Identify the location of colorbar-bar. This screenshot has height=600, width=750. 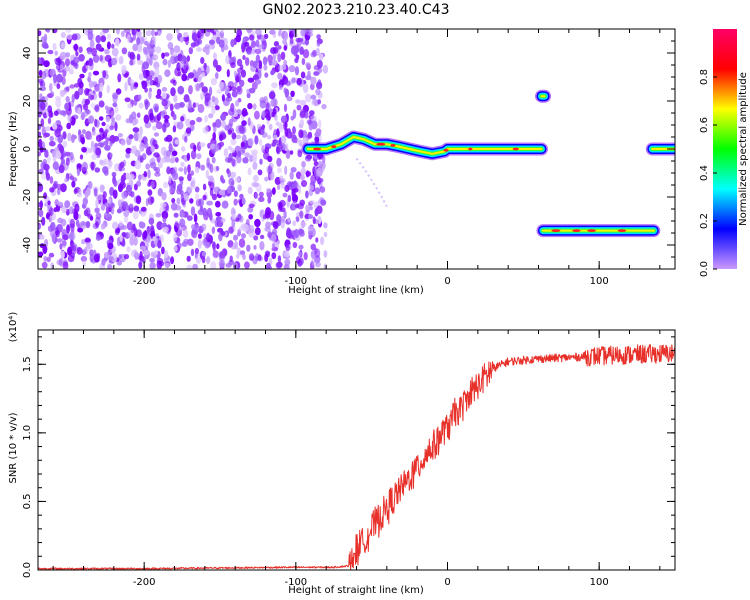
(725, 149).